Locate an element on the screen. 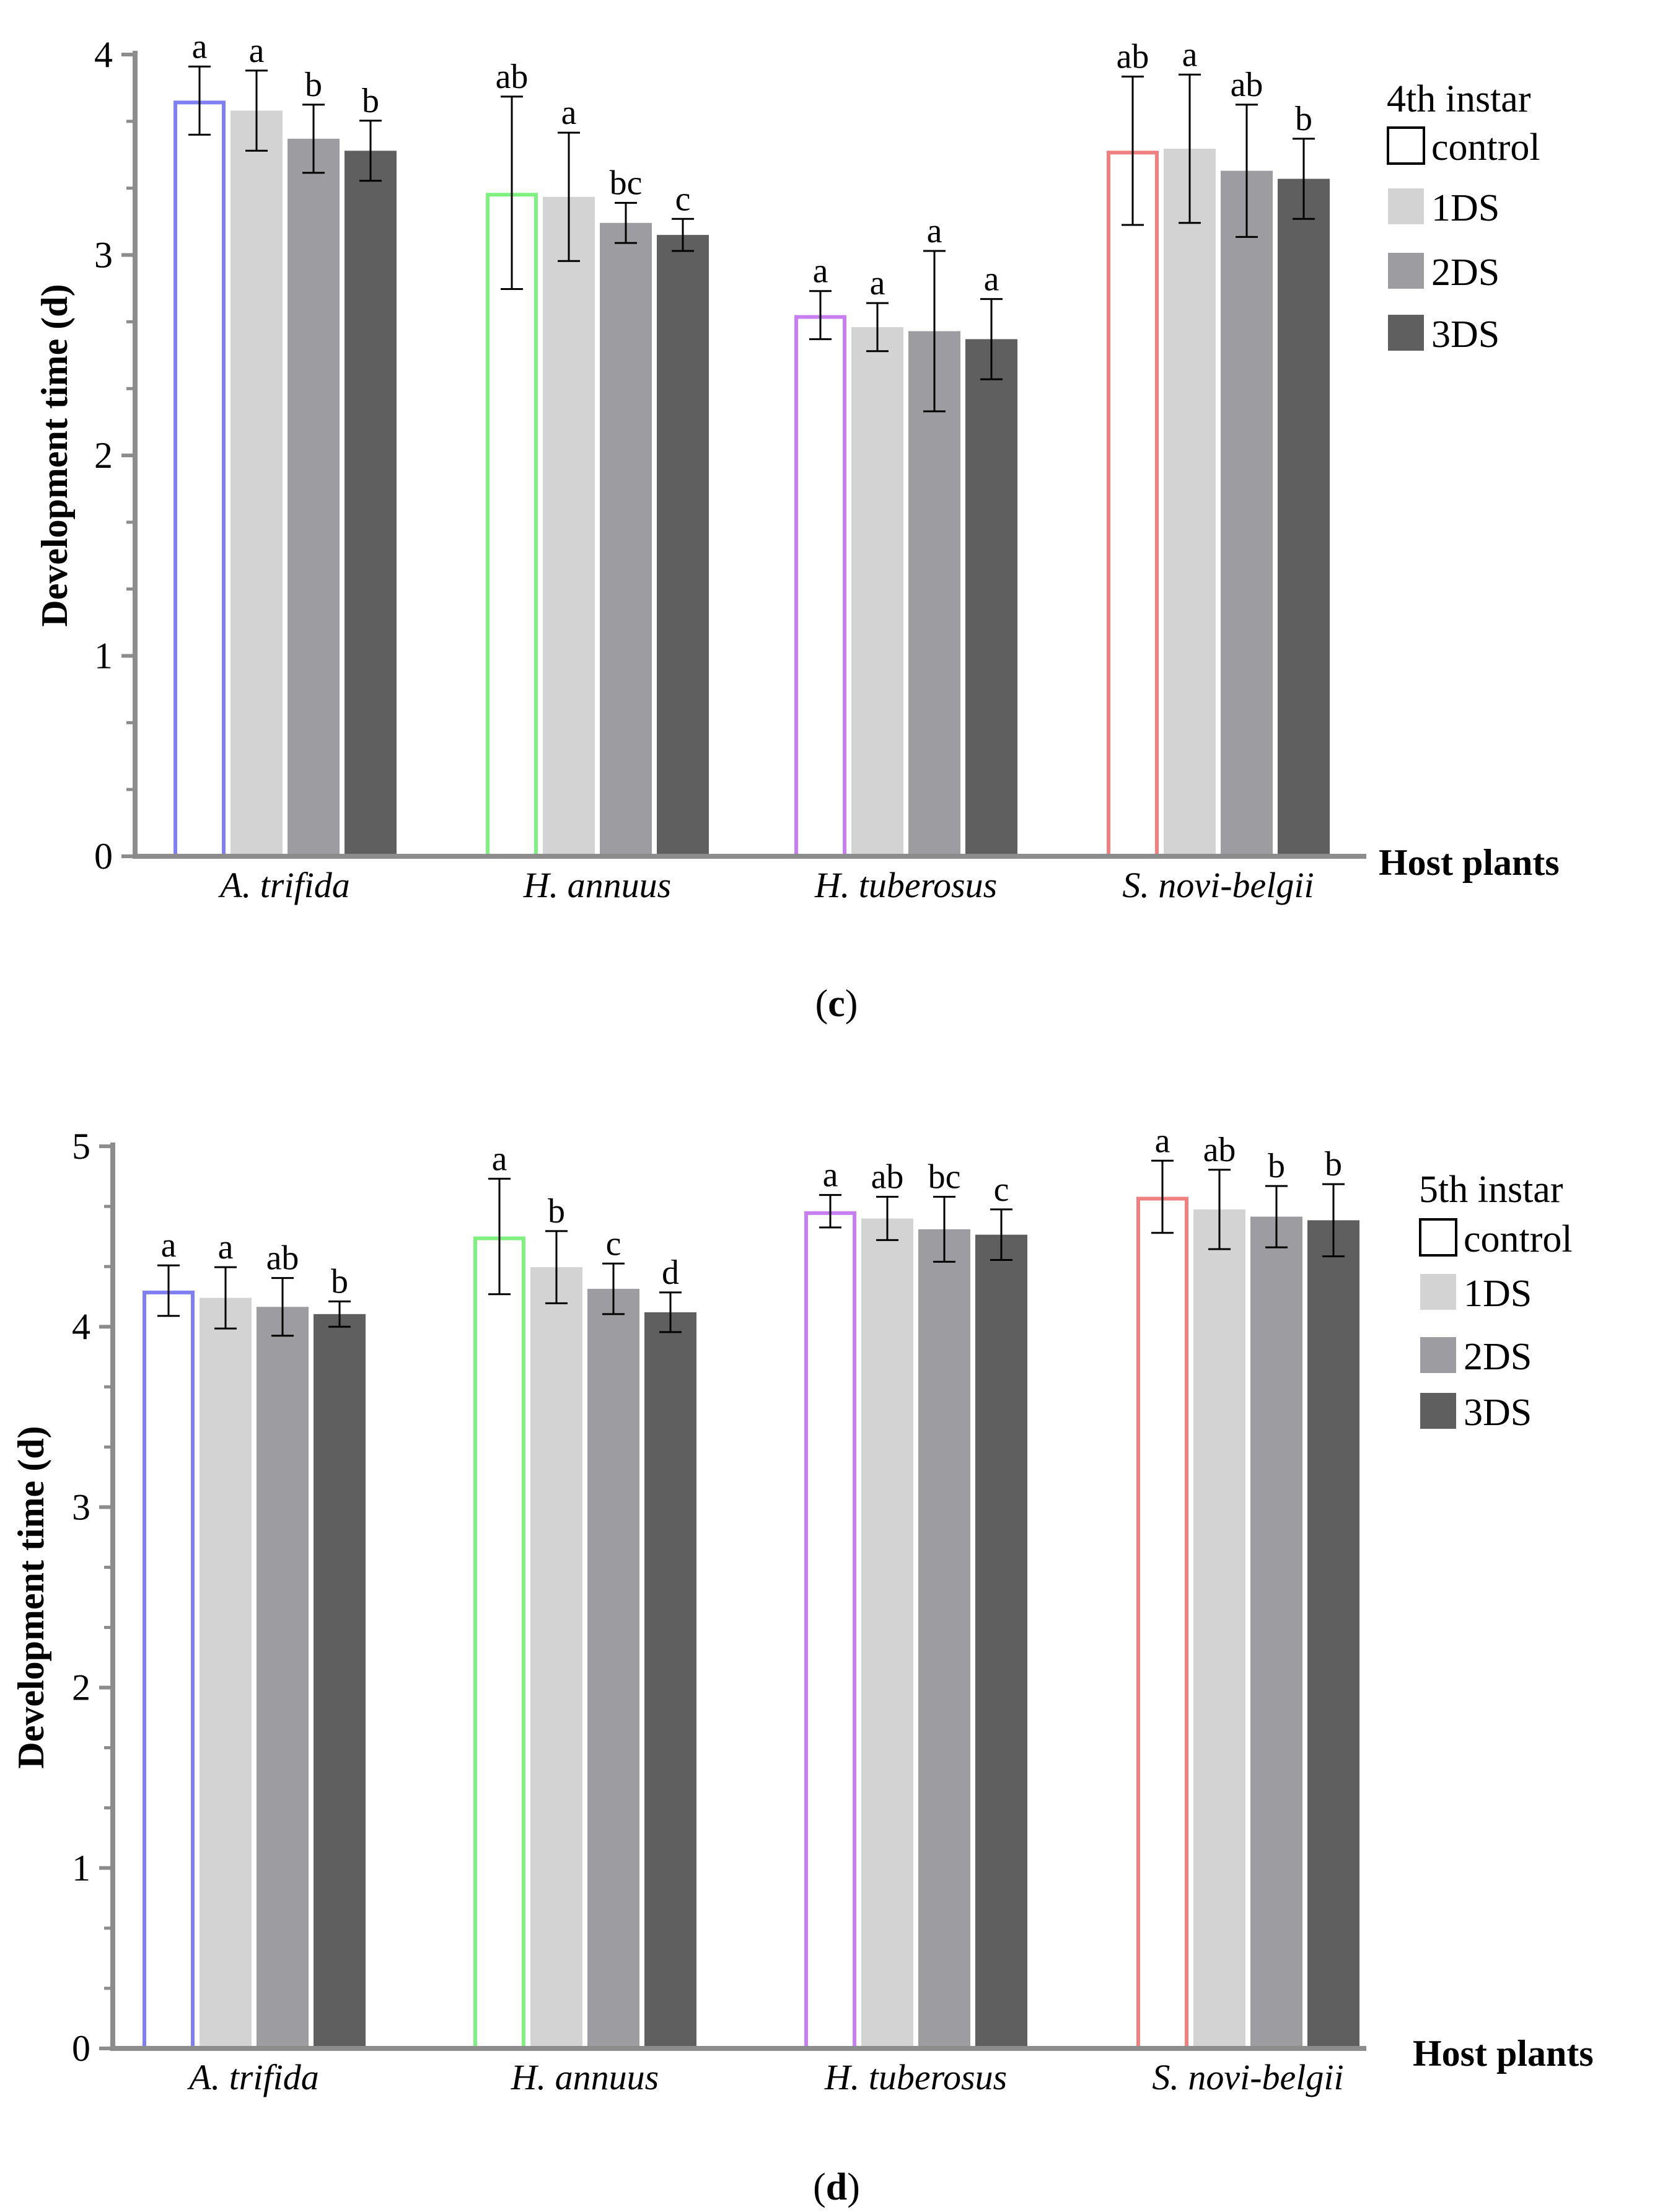 This screenshot has width=1673, height=2212. x-tick-label: H. tuberosus is located at coordinates (906, 885).